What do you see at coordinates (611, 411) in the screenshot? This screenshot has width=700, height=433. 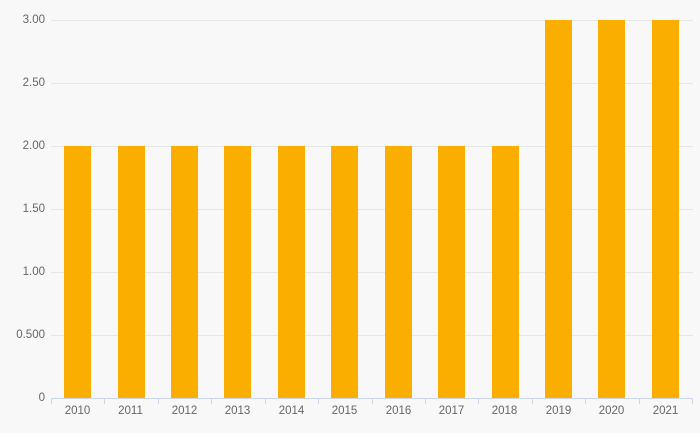 I see `x-axis-label-2020: 2020` at bounding box center [611, 411].